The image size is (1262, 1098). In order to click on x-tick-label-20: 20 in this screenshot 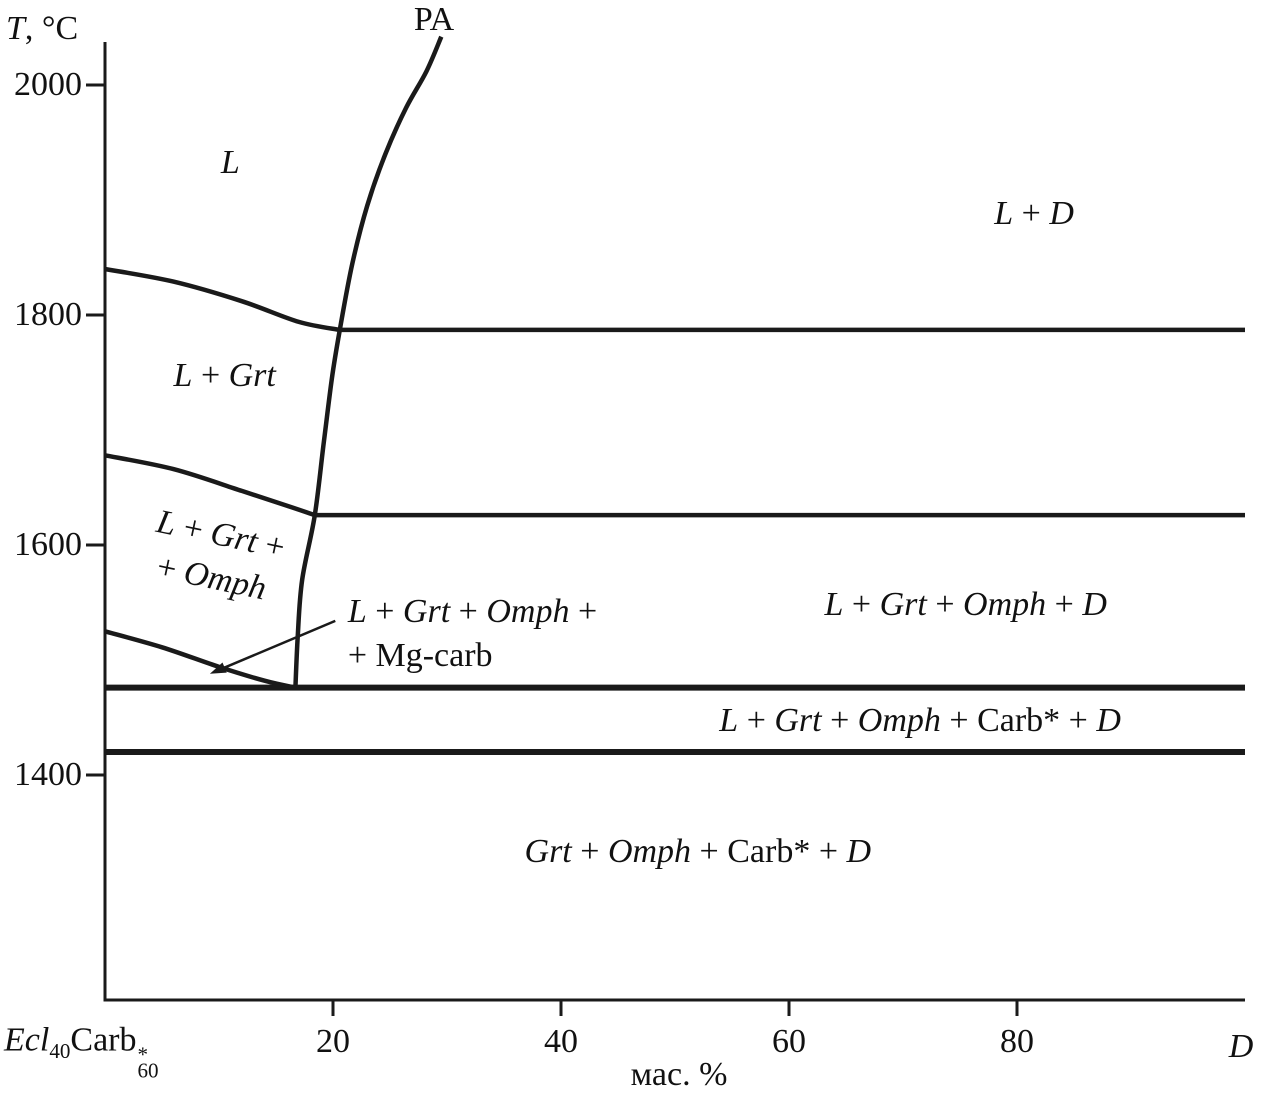, I will do `click(333, 1041)`.